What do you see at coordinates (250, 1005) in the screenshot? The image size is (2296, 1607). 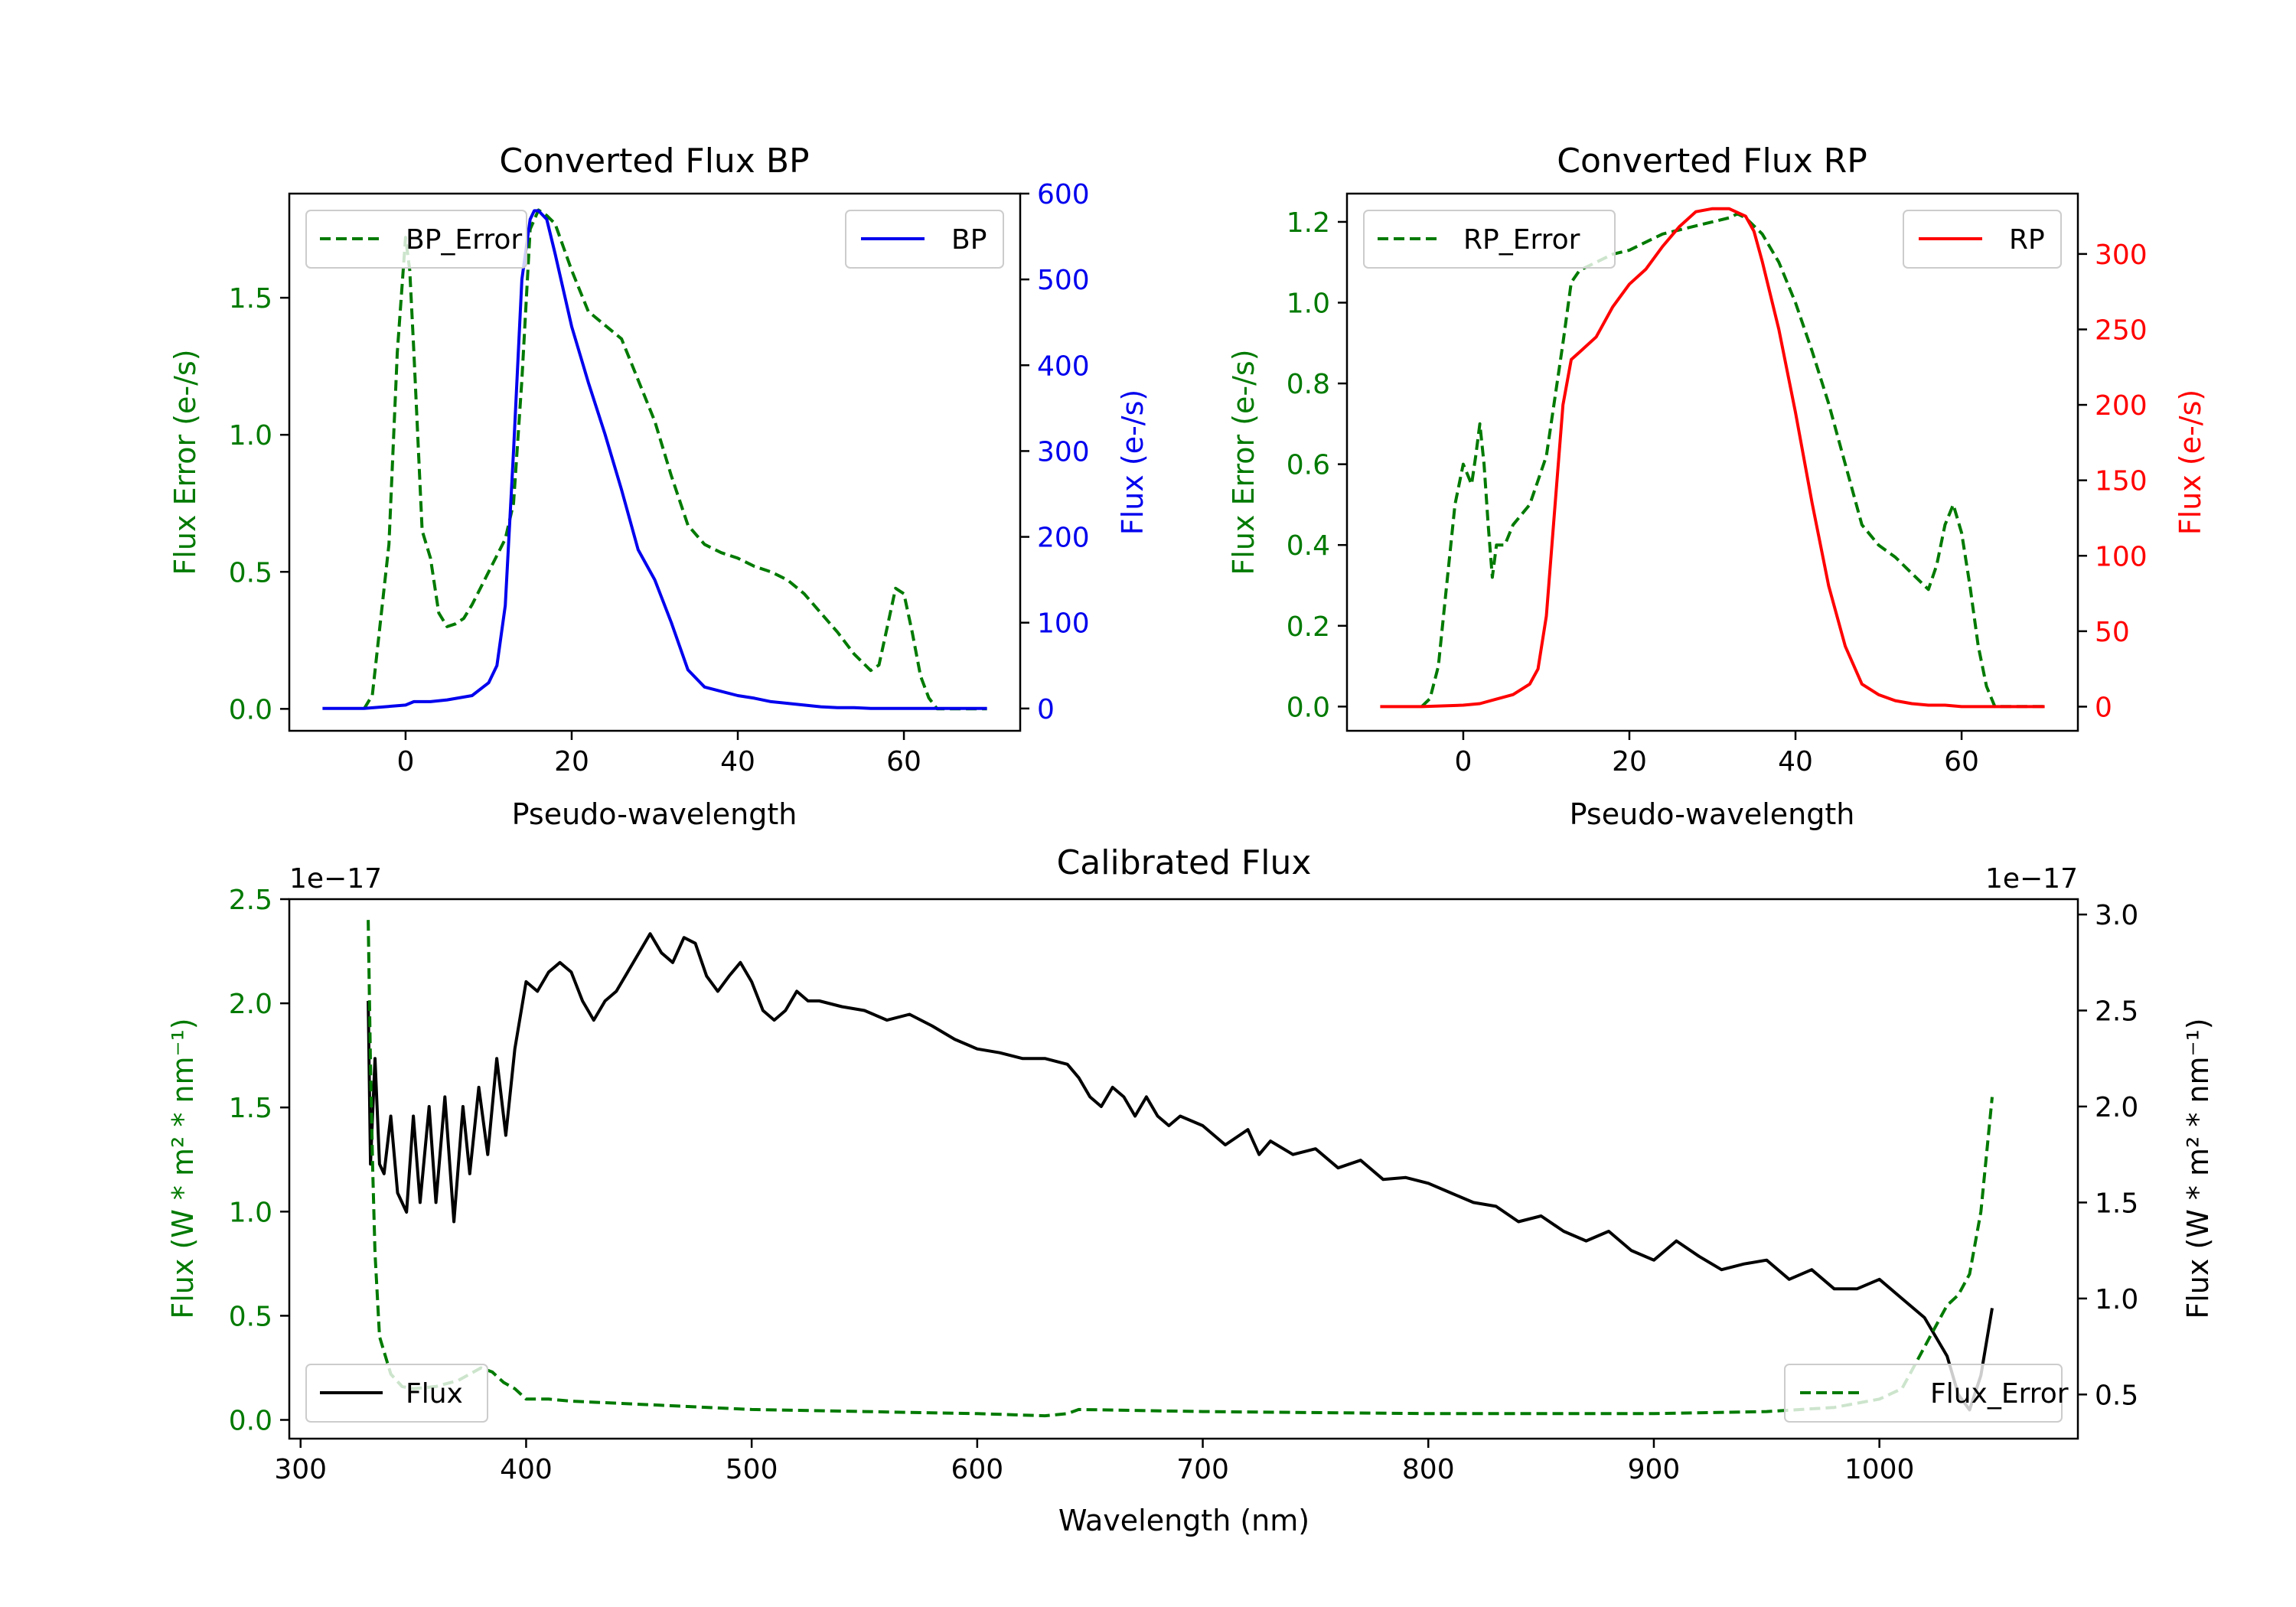 I see `cal-y-left-tick-label: 2.0` at bounding box center [250, 1005].